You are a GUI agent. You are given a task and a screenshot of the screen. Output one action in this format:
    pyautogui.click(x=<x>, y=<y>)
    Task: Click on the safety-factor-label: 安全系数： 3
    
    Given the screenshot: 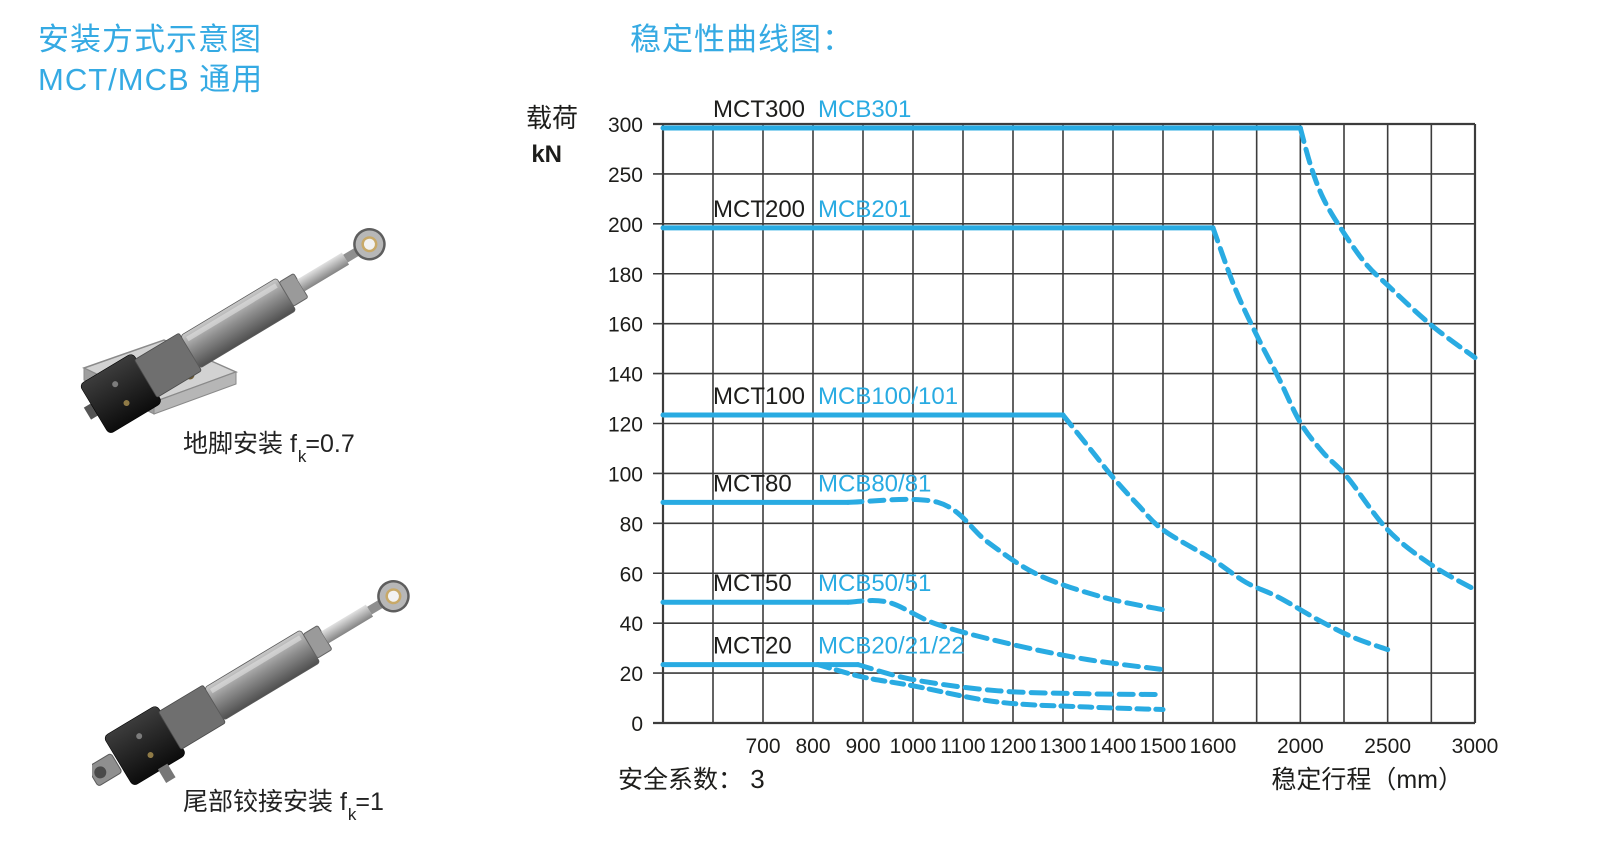 What is the action you would take?
    pyautogui.click(x=691, y=779)
    